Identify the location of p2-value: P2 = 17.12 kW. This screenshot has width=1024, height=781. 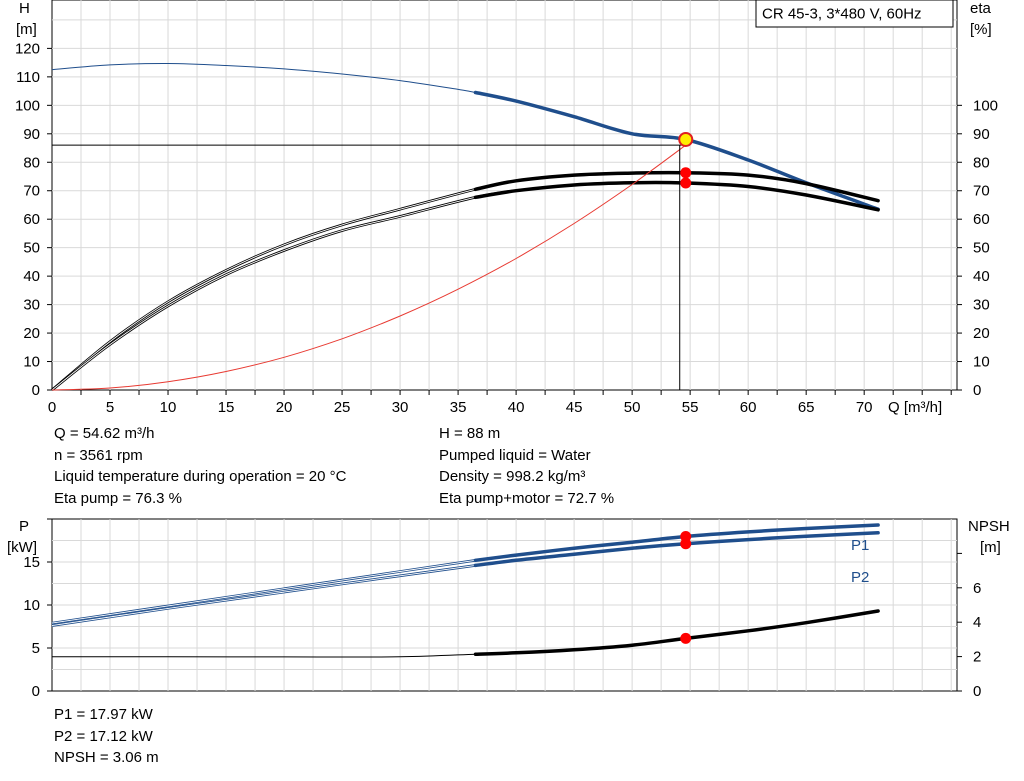
(103, 736).